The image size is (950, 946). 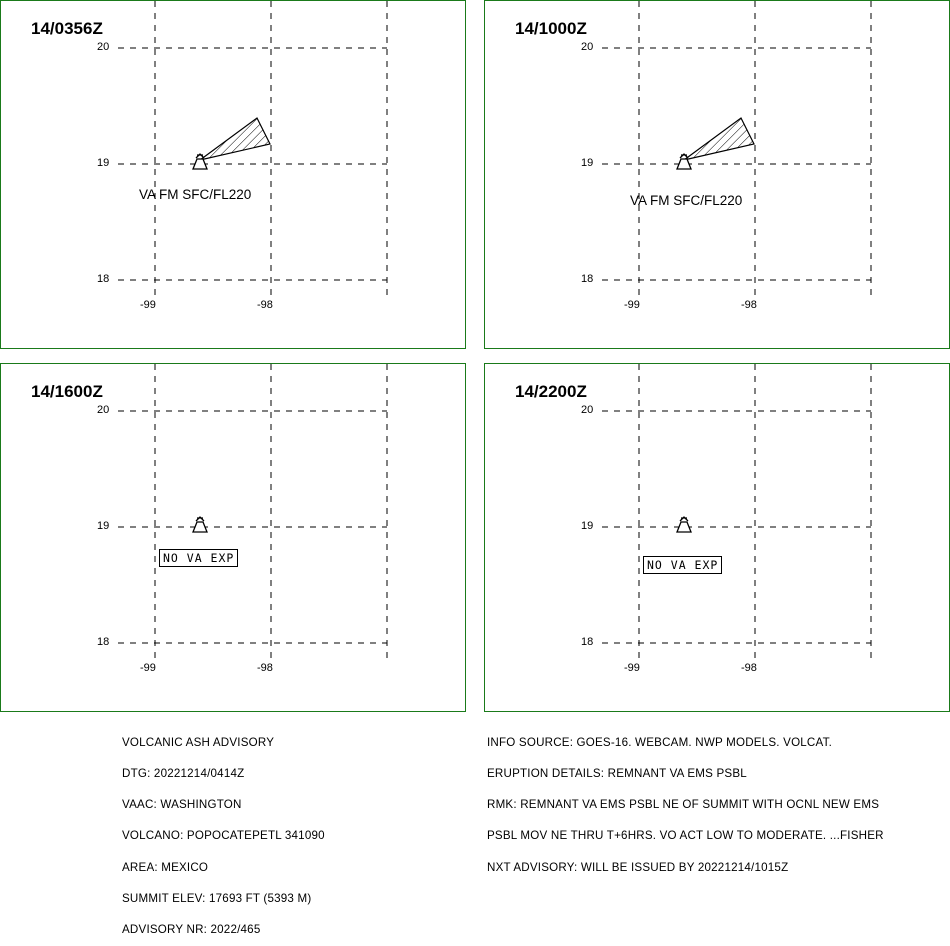 I want to click on panel-time: 14/0356Z, so click(x=67, y=28).